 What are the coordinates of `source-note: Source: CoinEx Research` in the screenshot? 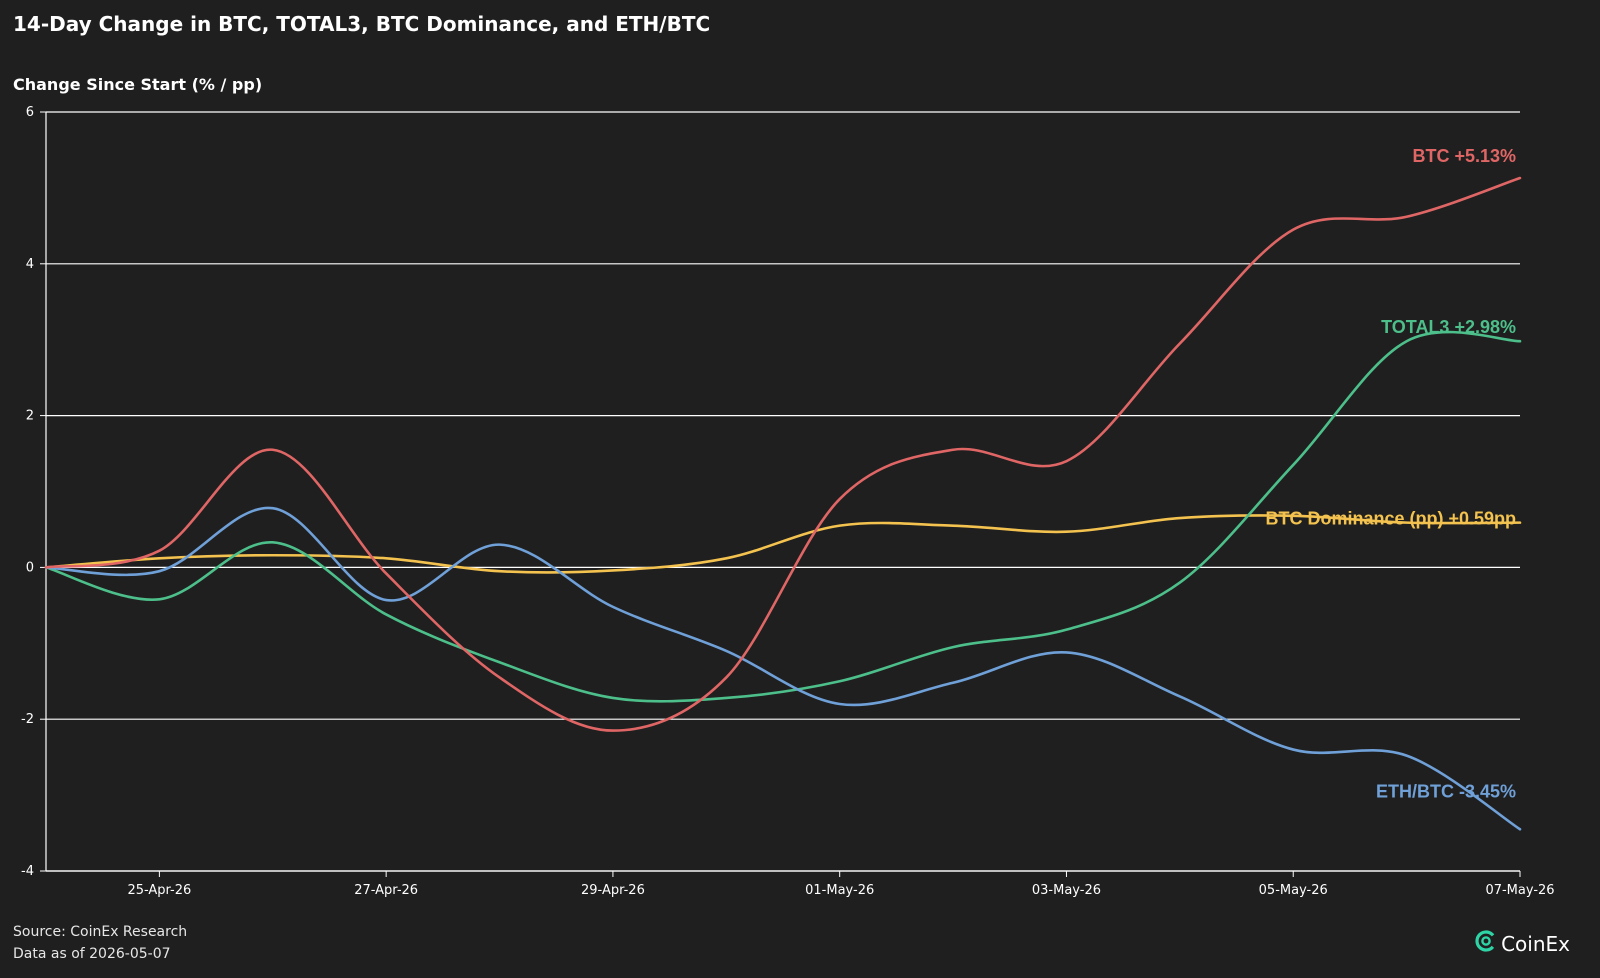 It's located at (100, 932).